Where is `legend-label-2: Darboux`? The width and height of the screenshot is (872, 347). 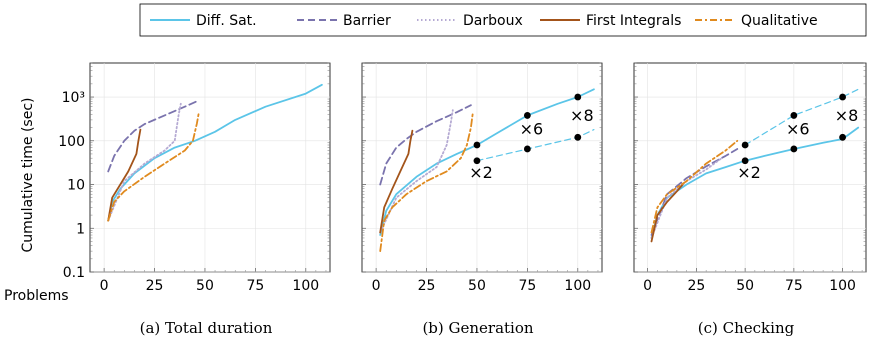
legend-label-2: Darboux is located at coordinates (493, 21).